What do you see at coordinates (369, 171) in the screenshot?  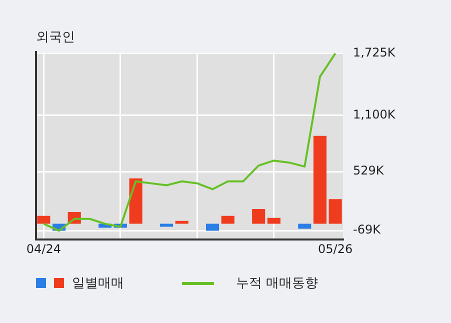 I see `y-tick-label: 529K` at bounding box center [369, 171].